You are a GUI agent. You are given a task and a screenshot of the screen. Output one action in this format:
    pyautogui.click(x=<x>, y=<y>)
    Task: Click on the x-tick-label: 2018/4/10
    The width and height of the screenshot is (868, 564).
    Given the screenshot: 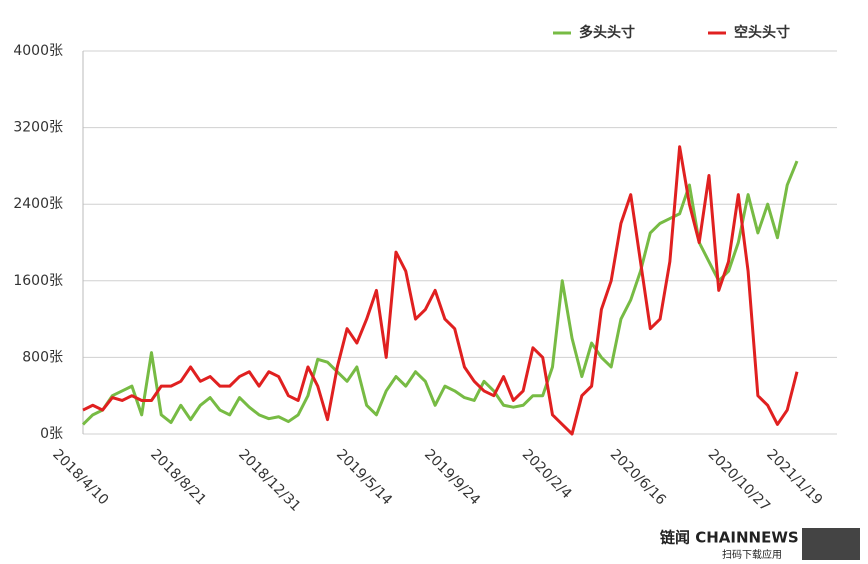 What is the action you would take?
    pyautogui.click(x=80, y=477)
    